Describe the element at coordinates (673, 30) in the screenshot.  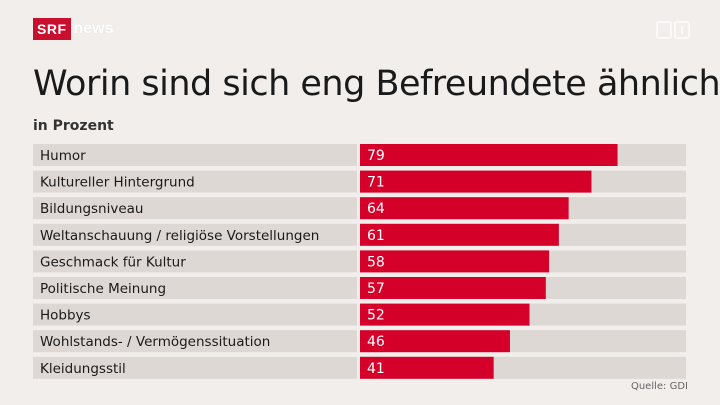
I see `broadcast-logo-icon` at that location.